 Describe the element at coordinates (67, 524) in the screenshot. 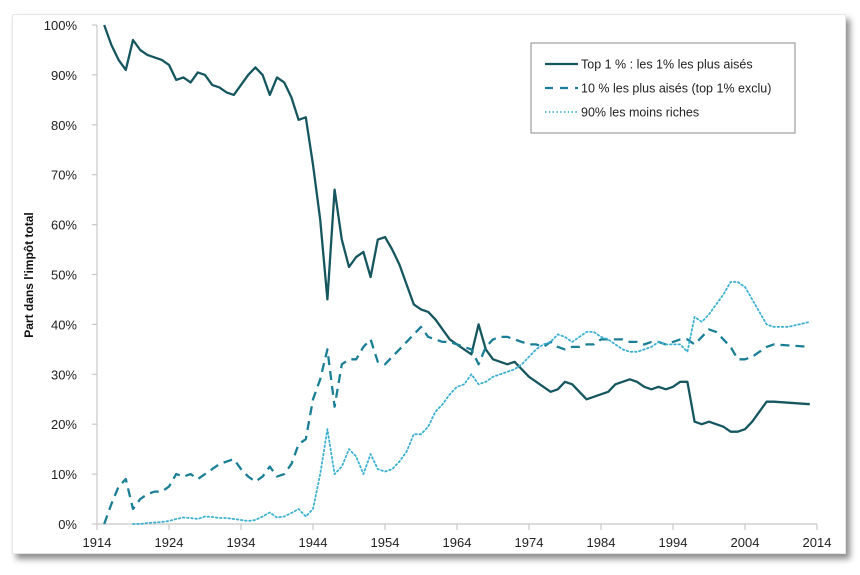

I see `y-tick-label: 0%` at that location.